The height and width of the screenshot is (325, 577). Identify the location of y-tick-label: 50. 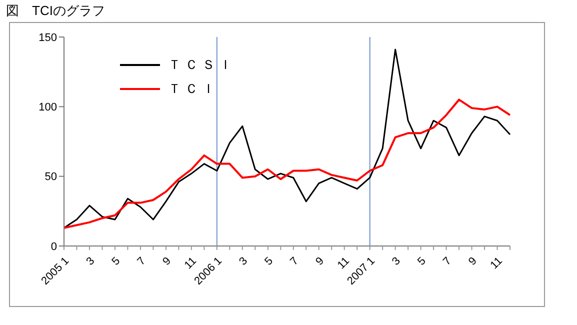
(50, 177).